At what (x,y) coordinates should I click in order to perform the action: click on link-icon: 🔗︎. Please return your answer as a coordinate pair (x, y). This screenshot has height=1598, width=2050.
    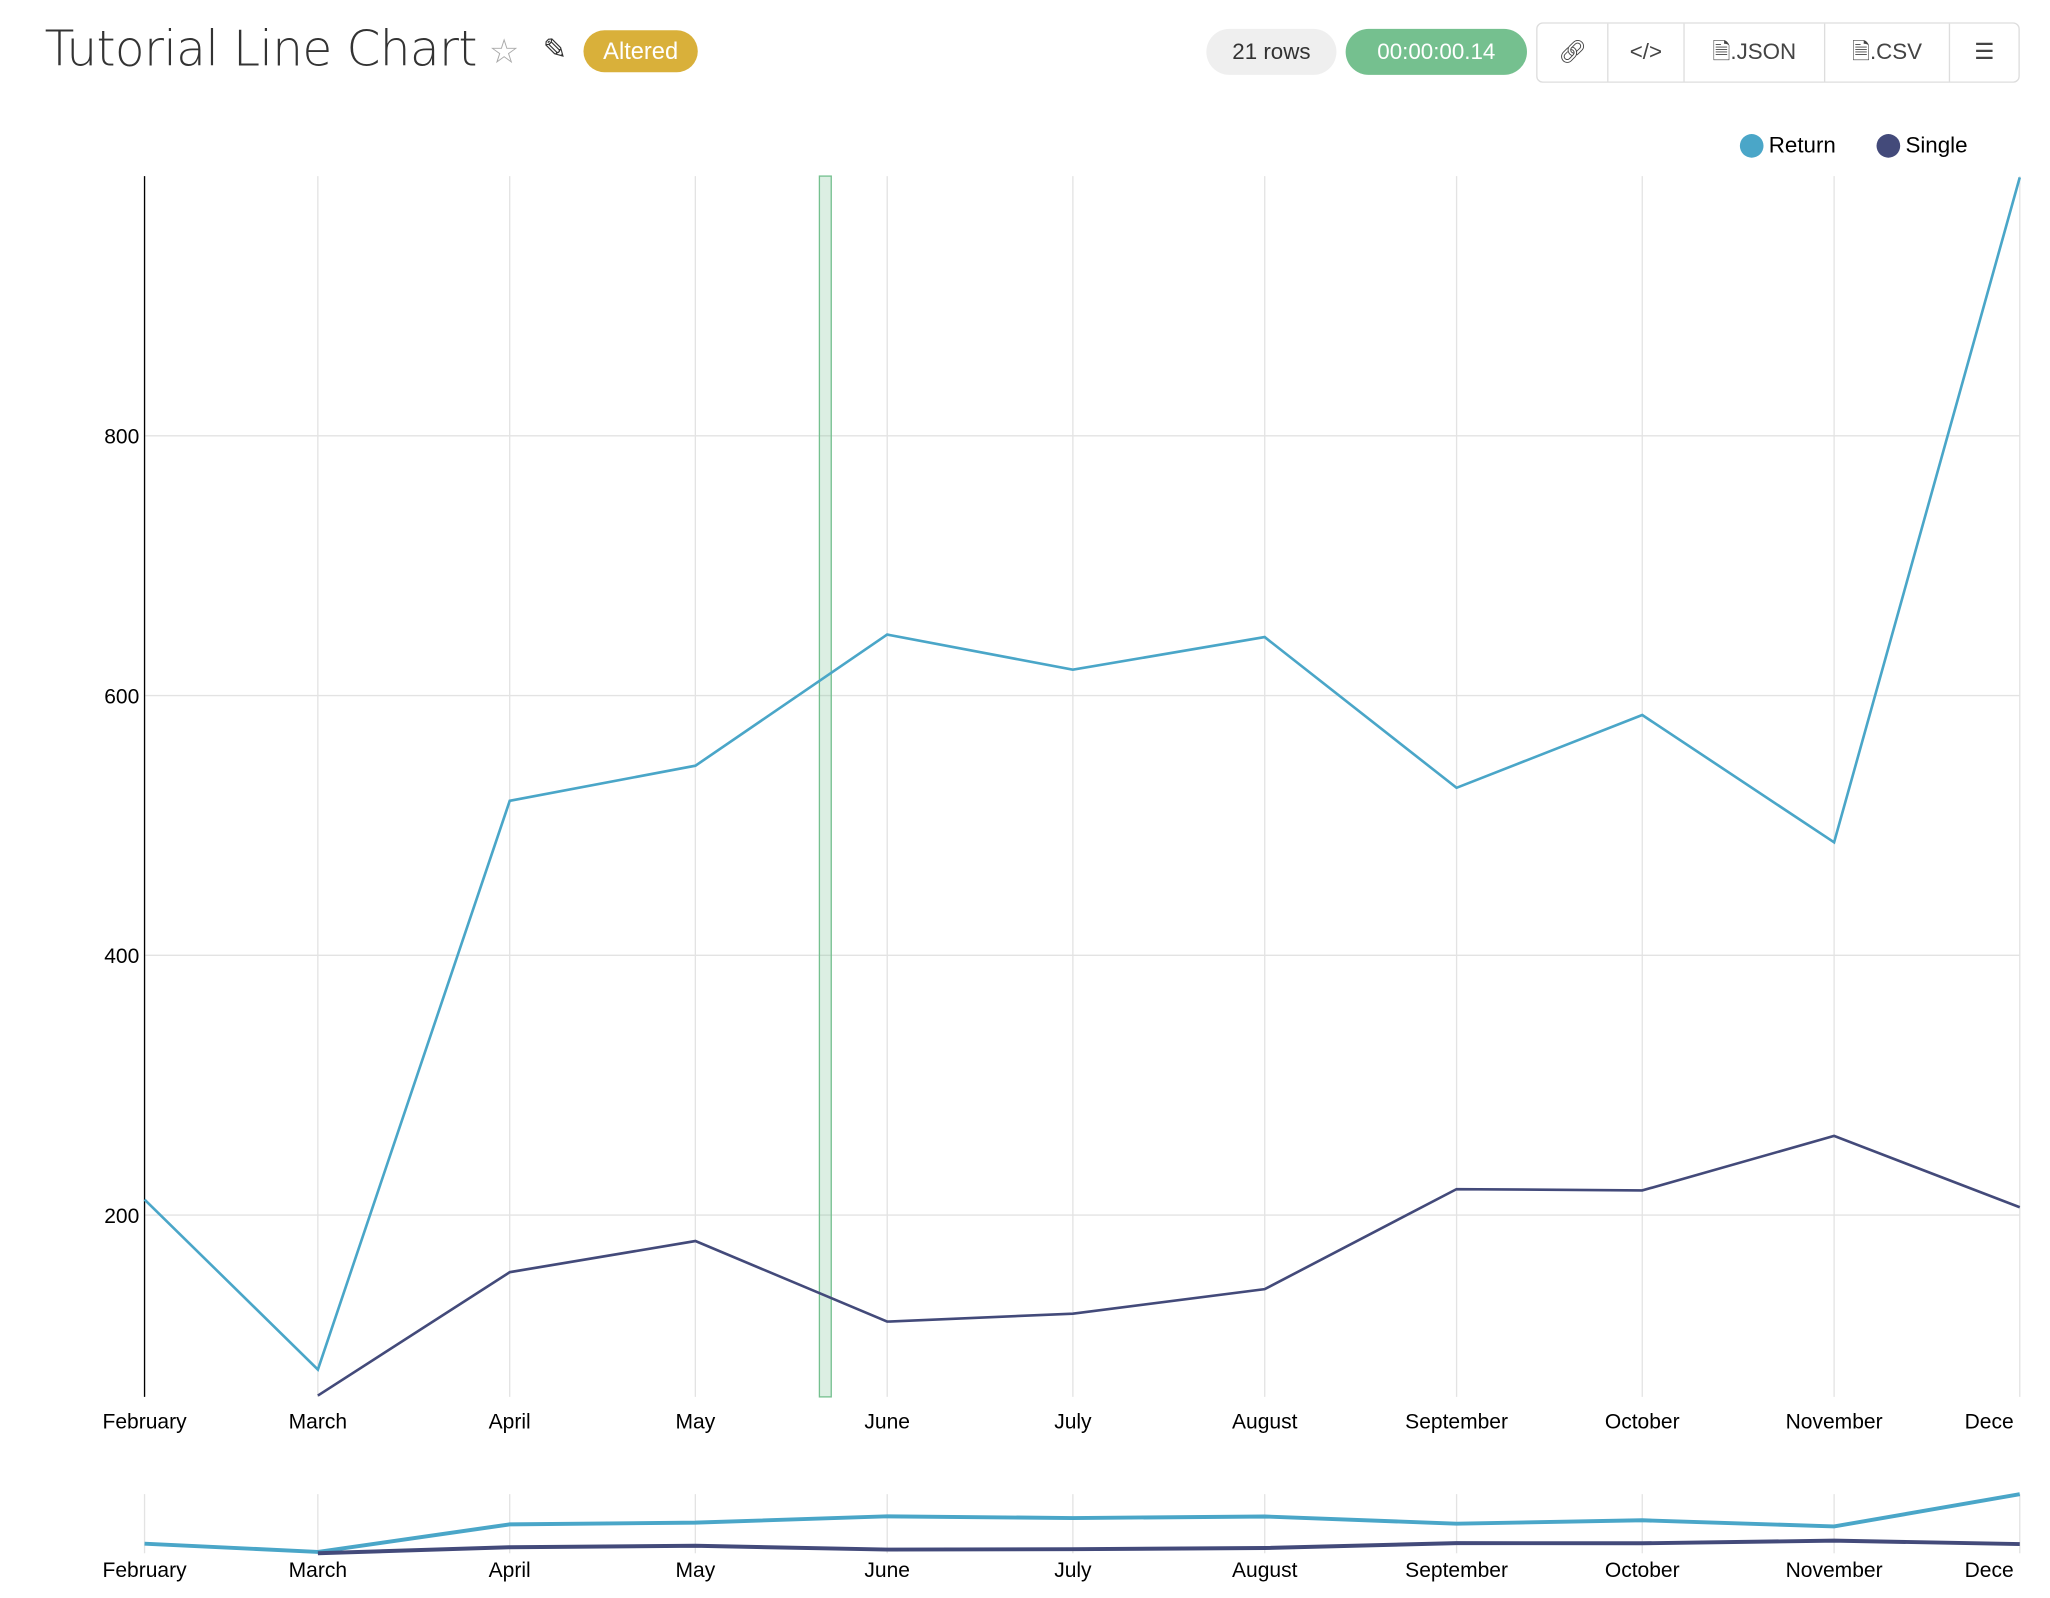
    Looking at the image, I should click on (1572, 52).